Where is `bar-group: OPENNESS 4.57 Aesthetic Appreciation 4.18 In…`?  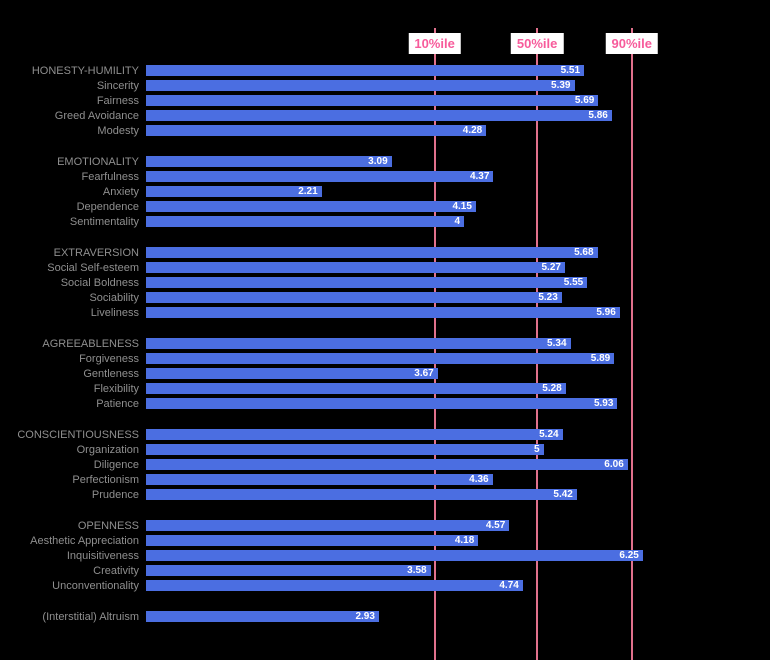 bar-group: OPENNESS 4.57 Aesthetic Appreciation 4.18 In… is located at coordinates (385, 555).